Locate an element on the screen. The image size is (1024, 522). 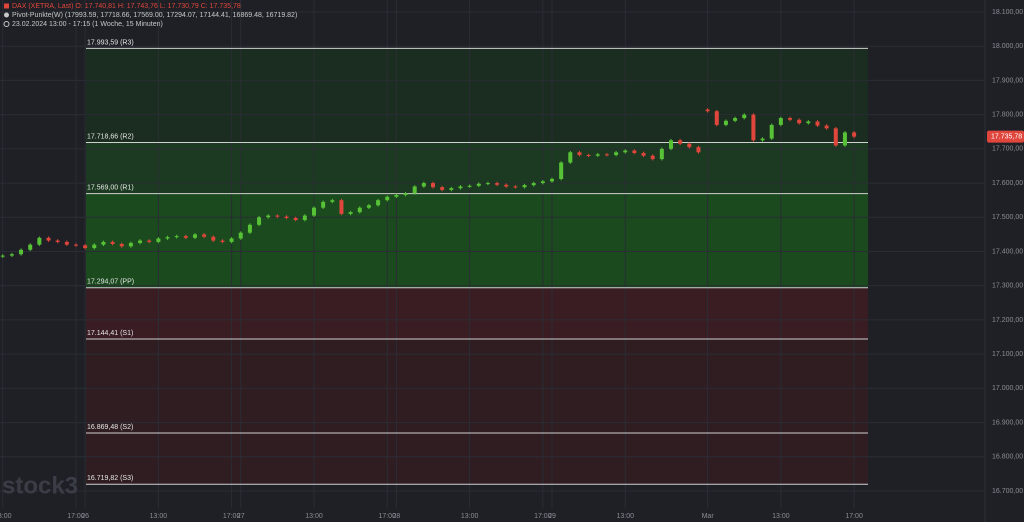
pivot-label: 17.569,00 (R1) is located at coordinates (110, 188).